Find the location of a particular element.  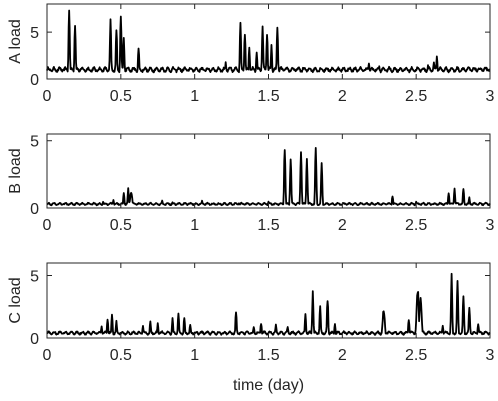

x-axis-title: time (day) is located at coordinates (268, 385).